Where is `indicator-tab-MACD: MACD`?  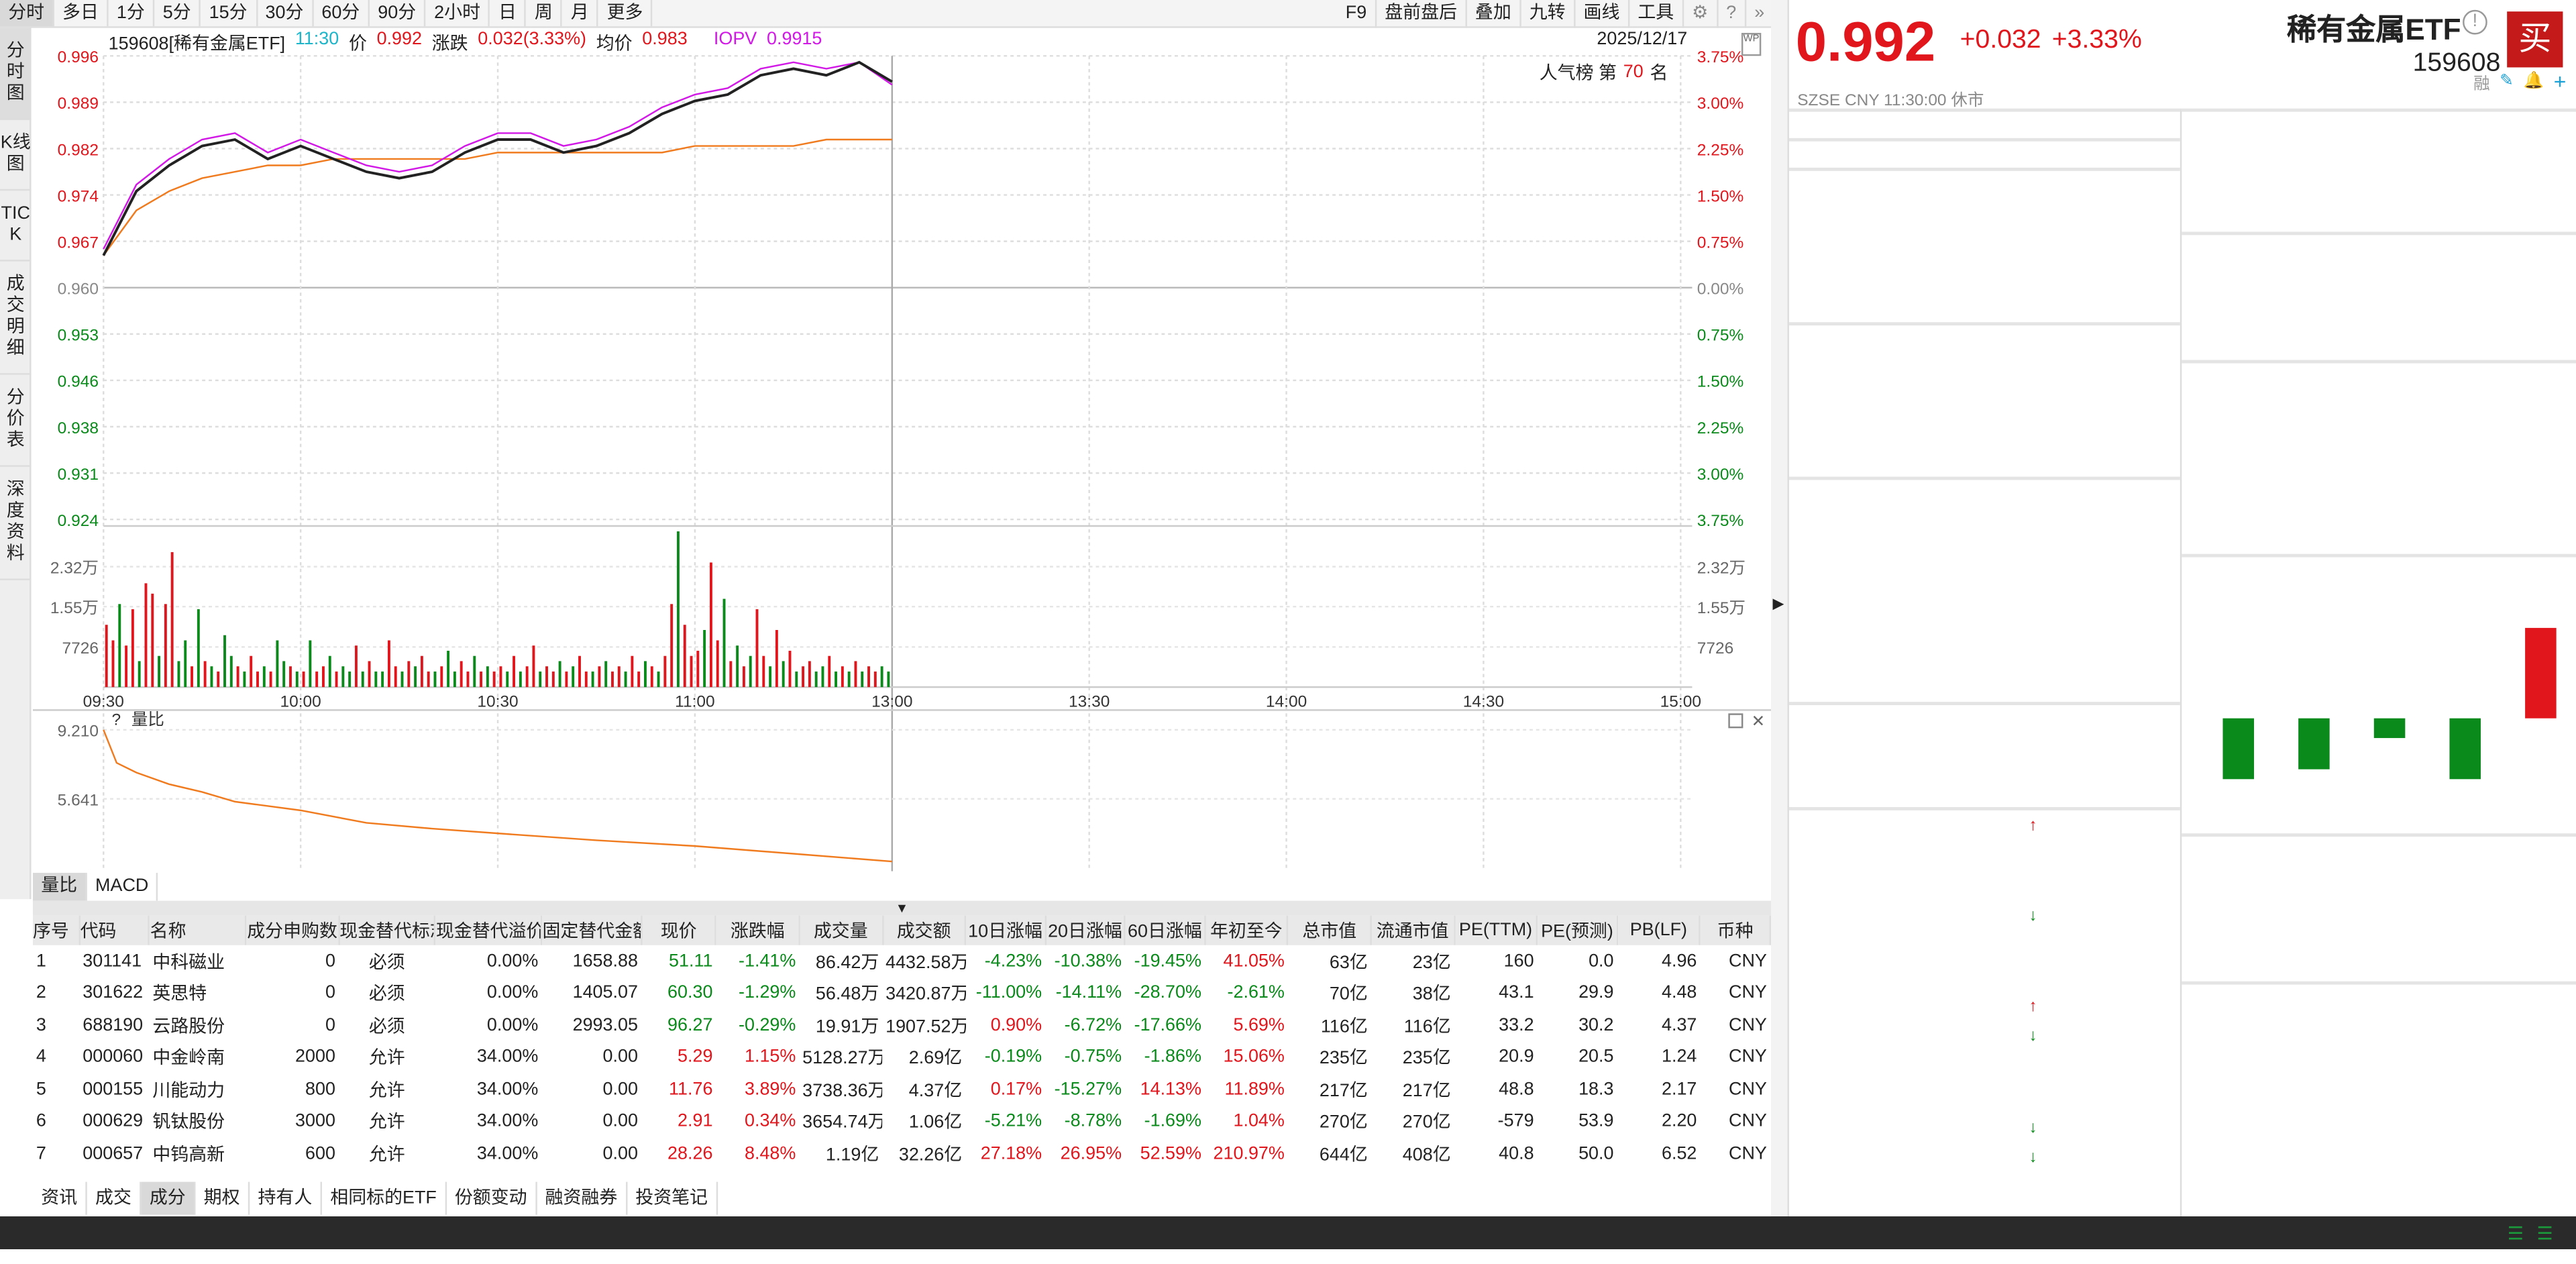
indicator-tab-MACD: MACD is located at coordinates (123, 886).